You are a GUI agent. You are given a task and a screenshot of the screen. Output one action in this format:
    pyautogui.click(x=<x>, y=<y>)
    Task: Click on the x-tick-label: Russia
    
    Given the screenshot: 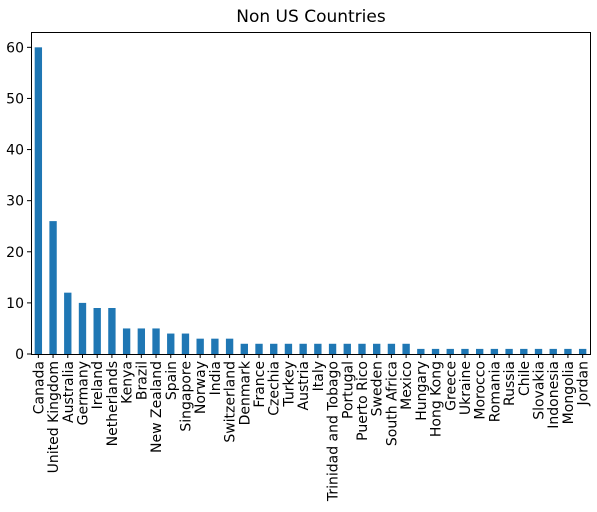 What is the action you would take?
    pyautogui.click(x=510, y=383)
    